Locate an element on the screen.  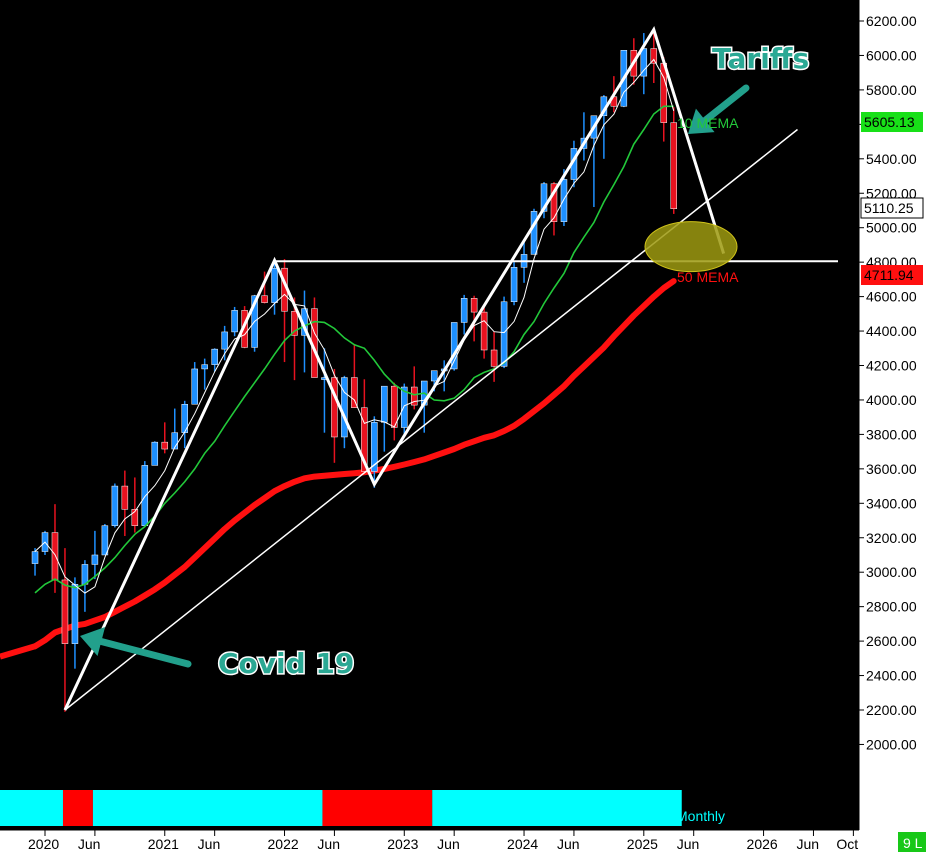
ma50-price-badge-text: 4711.94 is located at coordinates (889, 275).